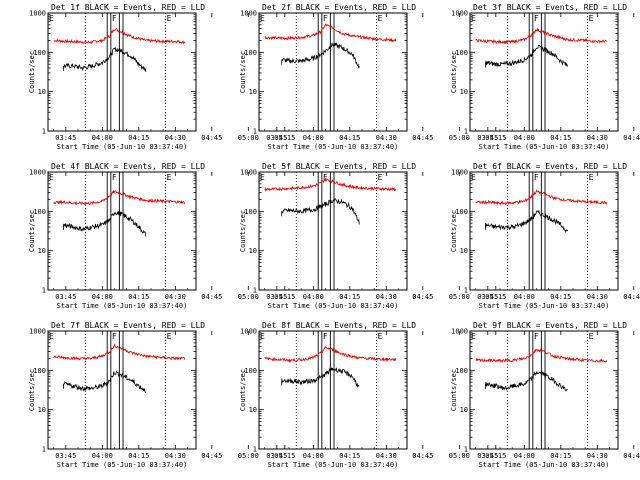  What do you see at coordinates (339, 7) in the screenshot?
I see `panel-title: Det 2f BLACK = Events, RED = LLD` at bounding box center [339, 7].